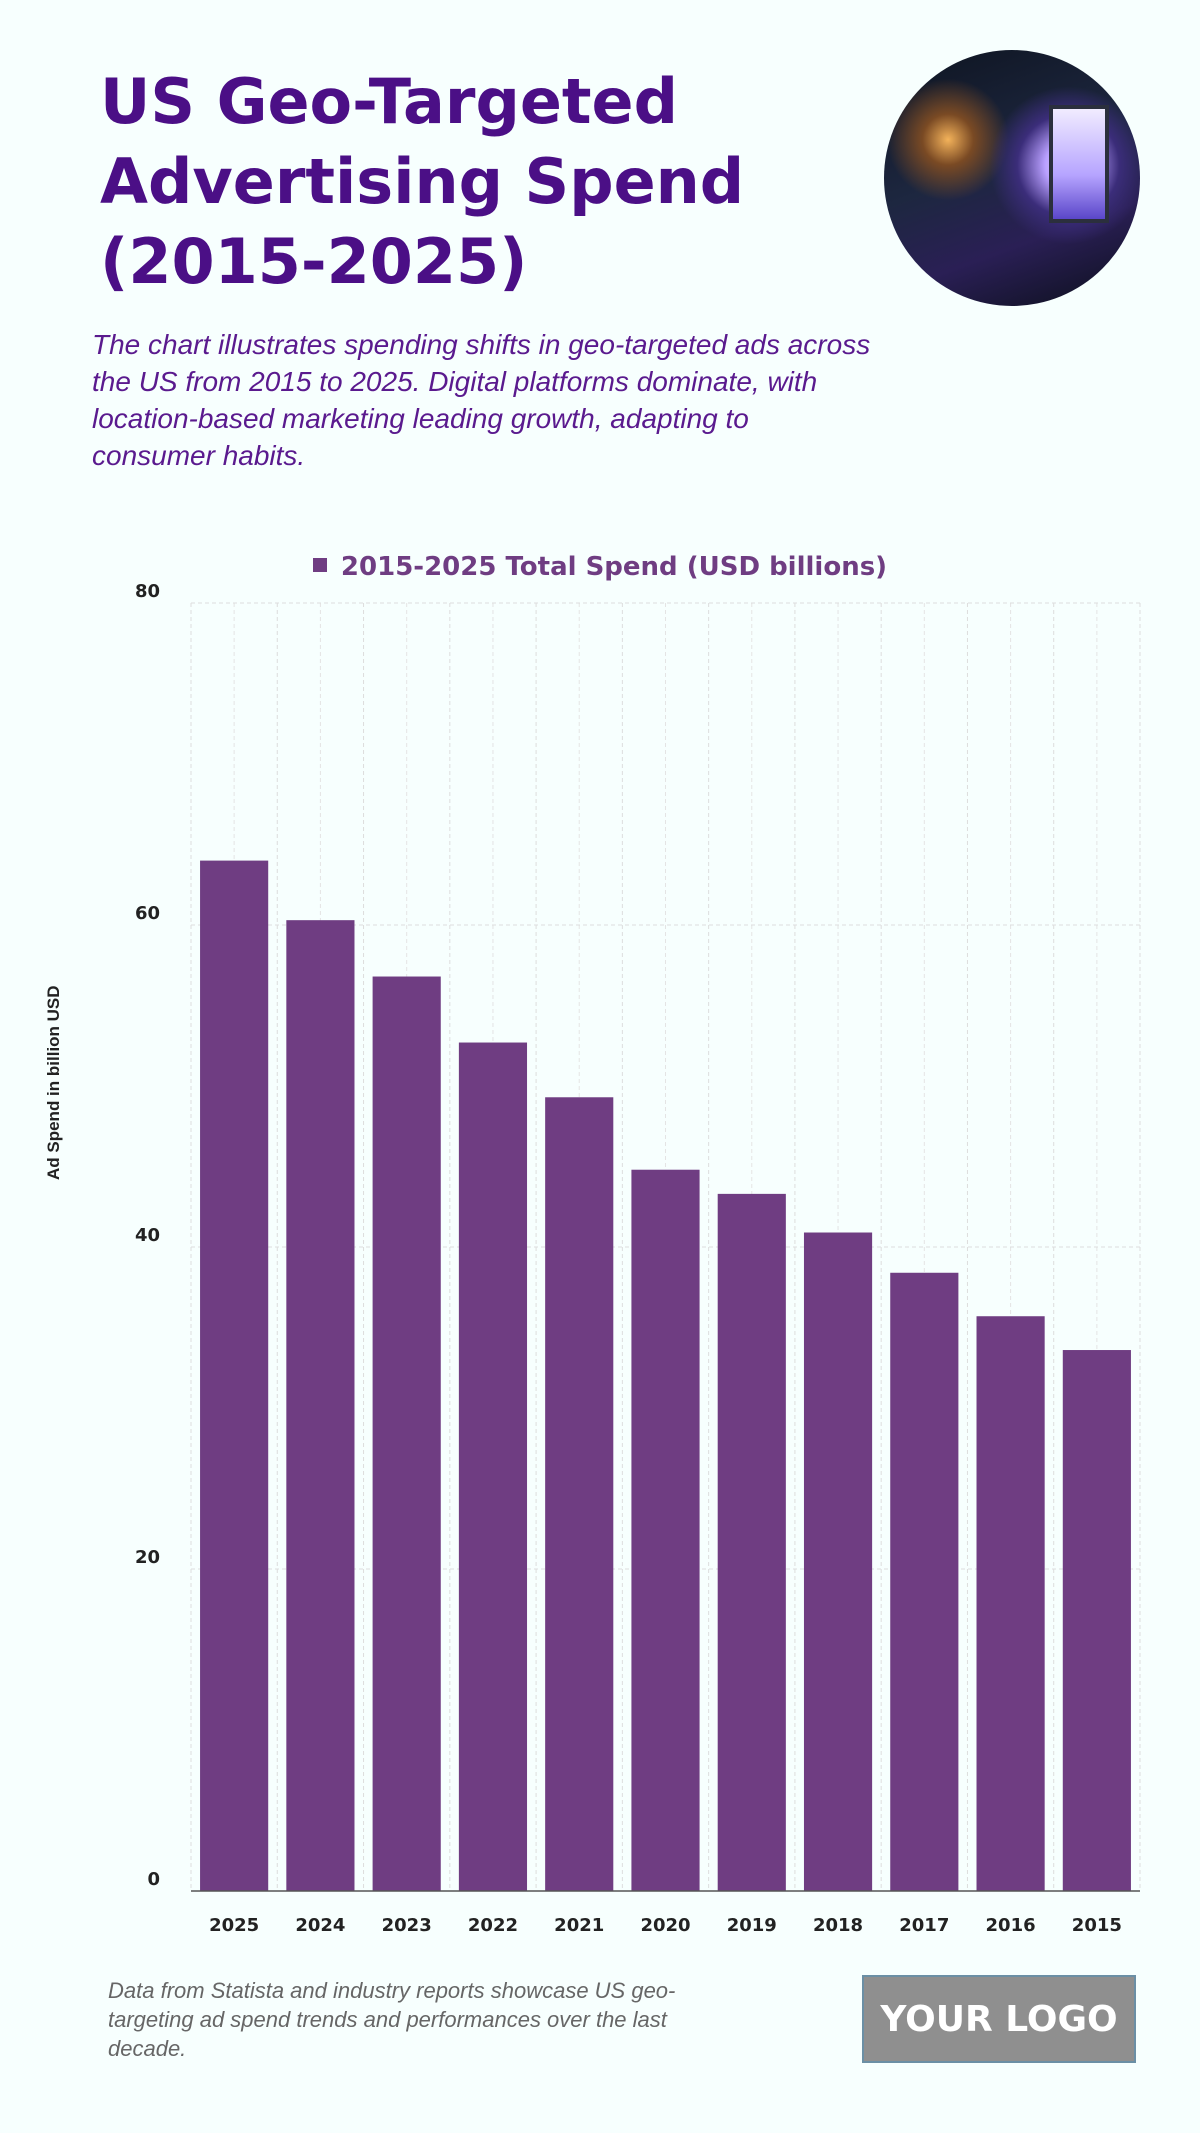  I want to click on legend-label: 2015-2025 Total Spend (USD billions), so click(614, 567).